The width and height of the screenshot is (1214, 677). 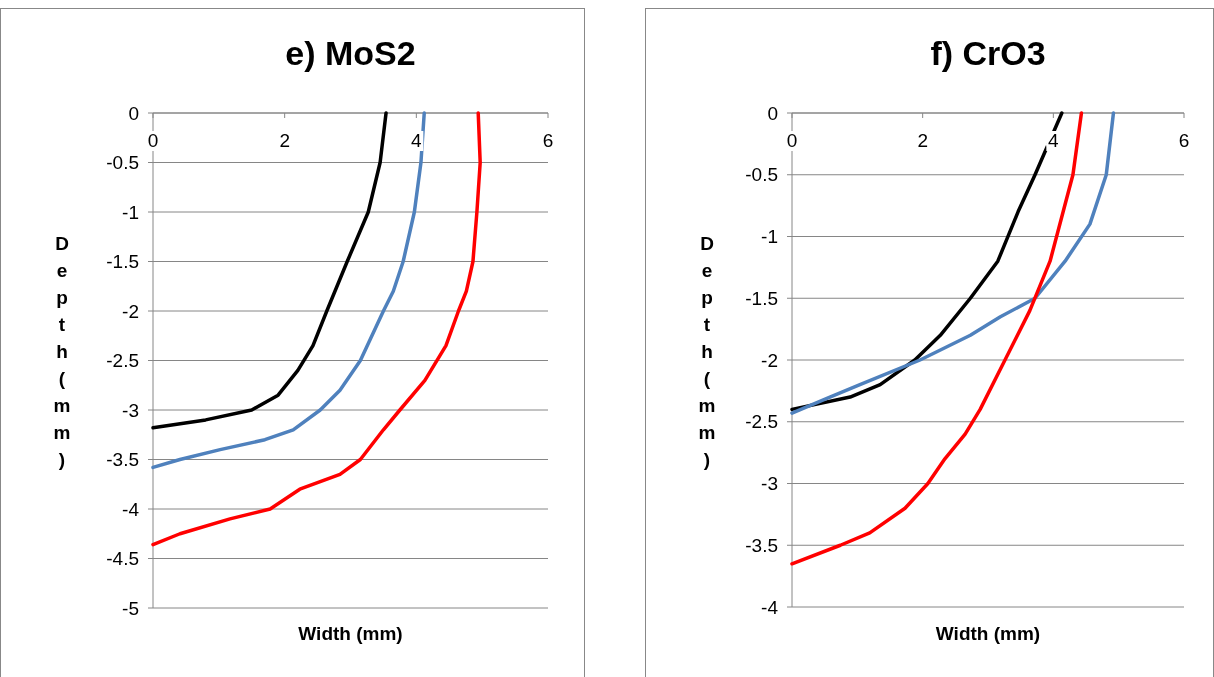 What do you see at coordinates (130, 608) in the screenshot?
I see `y-tick-label: -5` at bounding box center [130, 608].